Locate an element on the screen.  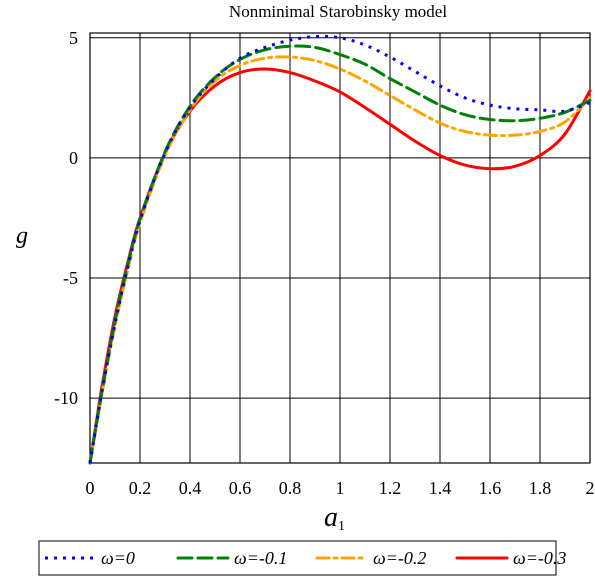
y-tick-label: -10 is located at coordinates (66, 398).